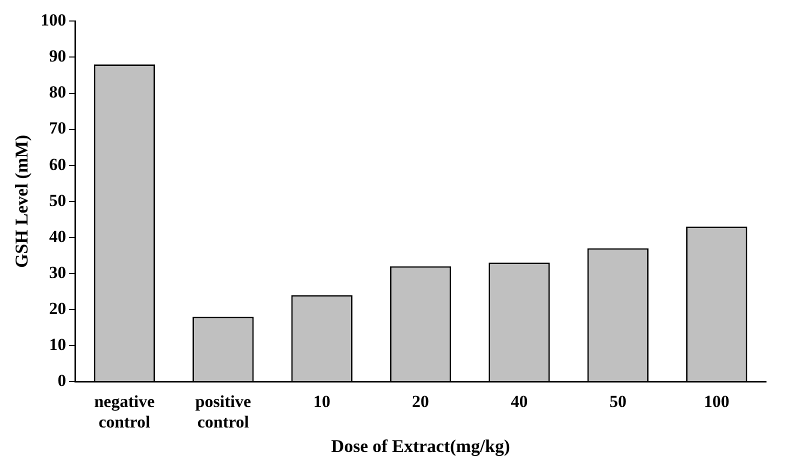  I want to click on x-tick-label: negative control, so click(125, 412).